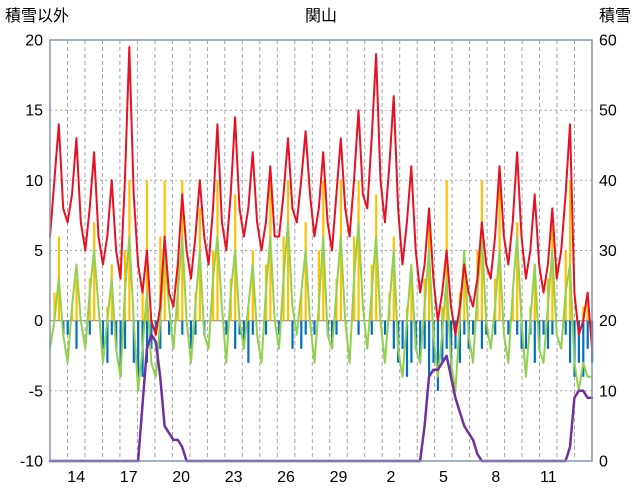 This screenshot has width=636, height=501. I want to click on x-tick-label: 11, so click(548, 477).